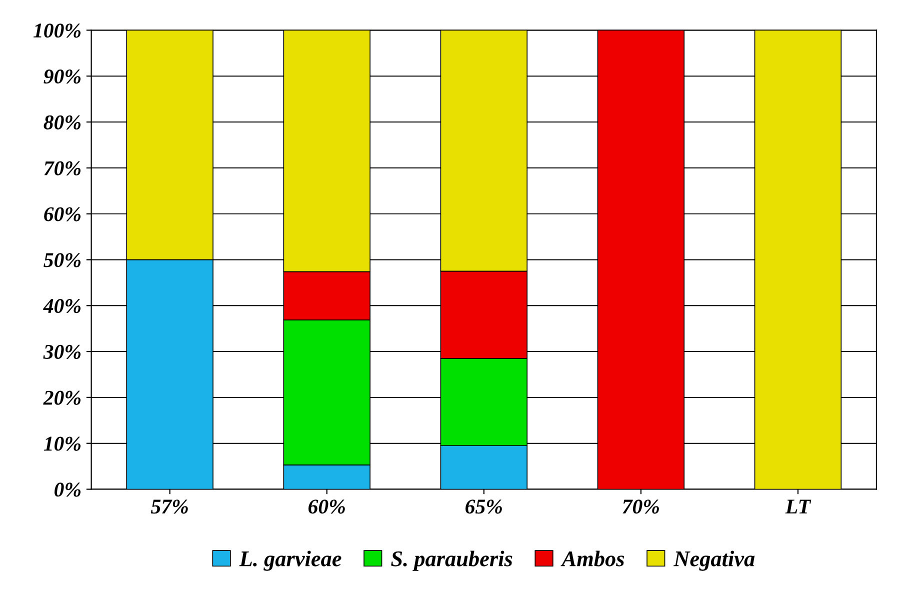  What do you see at coordinates (326, 507) in the screenshot?
I see `x-tick-label: 60%` at bounding box center [326, 507].